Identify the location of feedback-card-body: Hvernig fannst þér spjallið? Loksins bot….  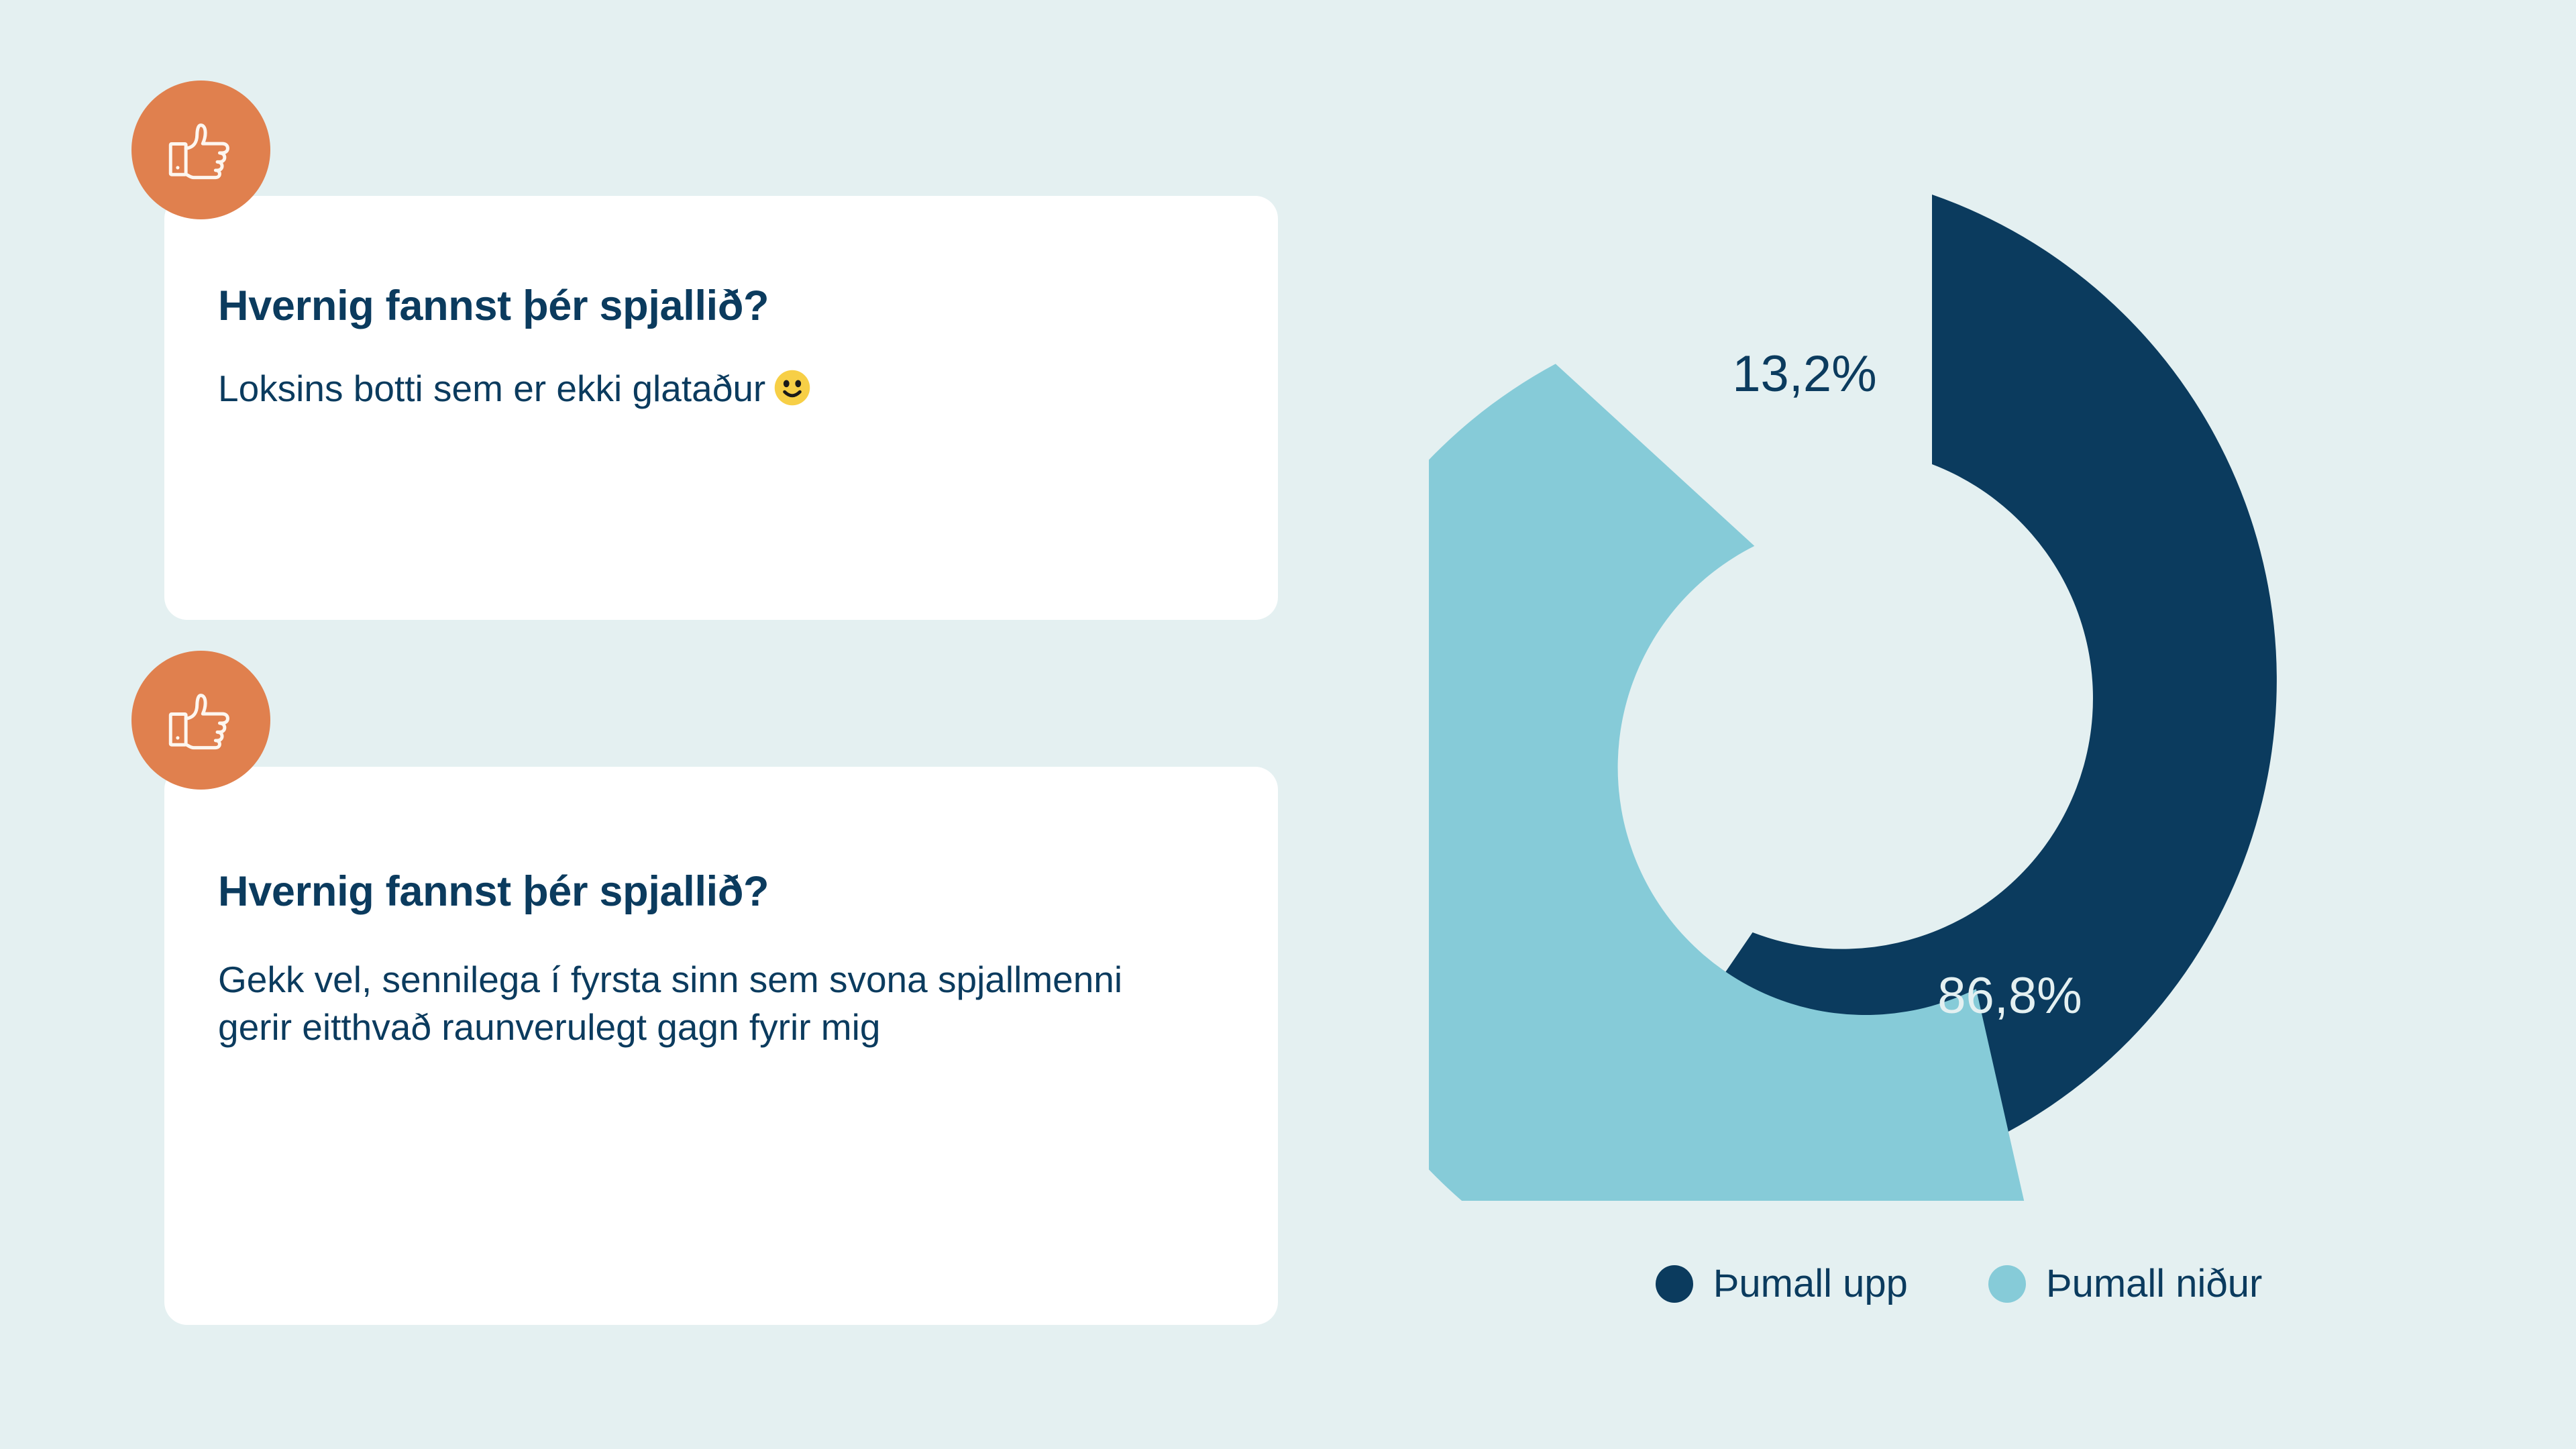
(724, 347).